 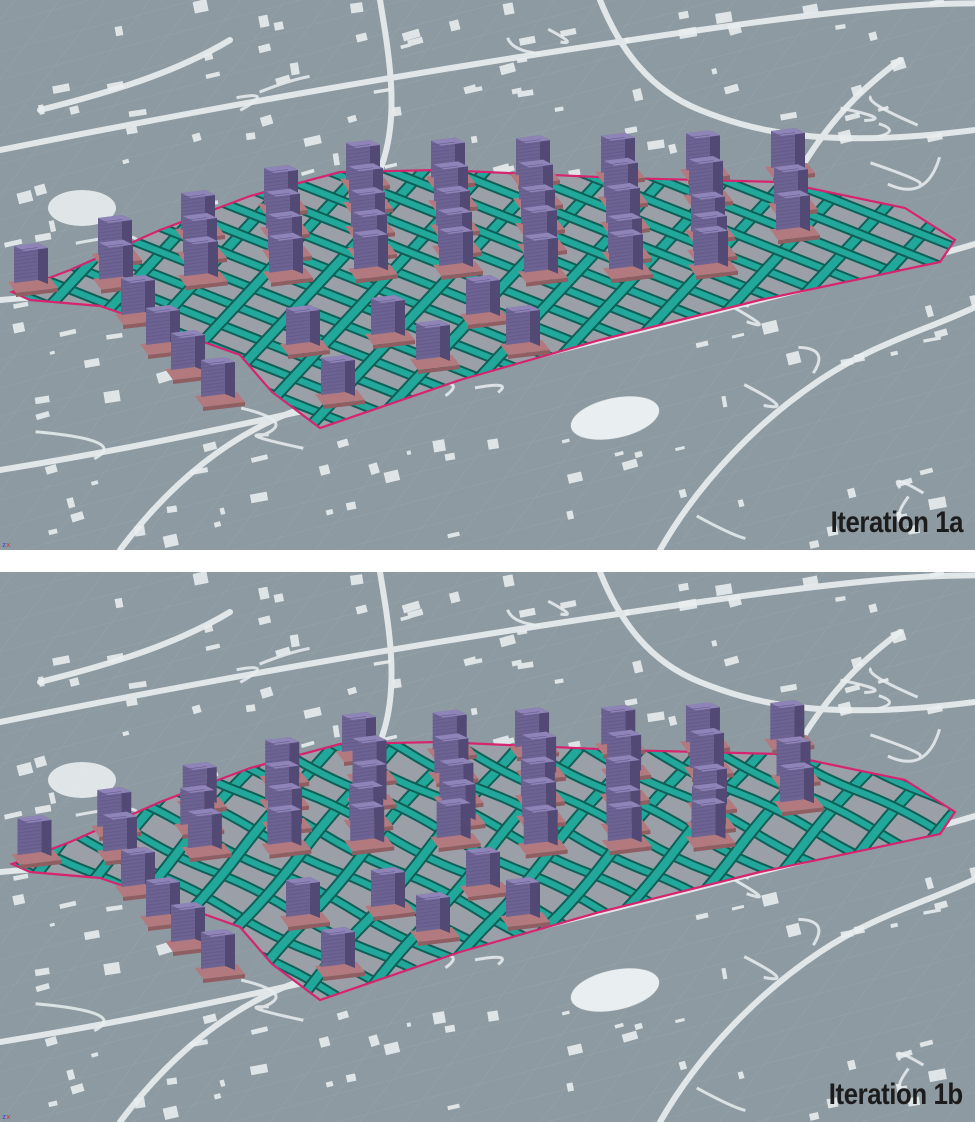 I want to click on map-road, so click(x=816, y=998).